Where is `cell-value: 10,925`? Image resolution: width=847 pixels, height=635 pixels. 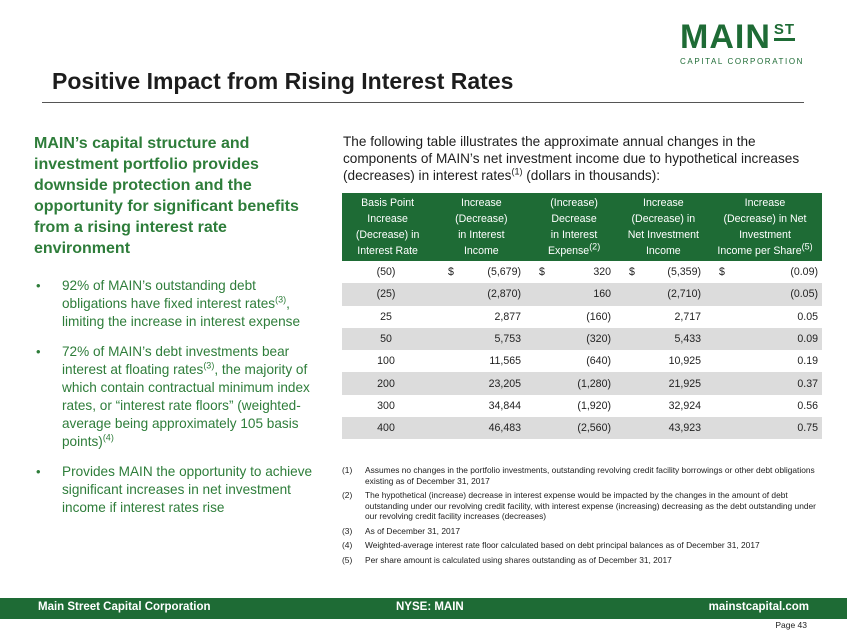
cell-value: 10,925 is located at coordinates (684, 361).